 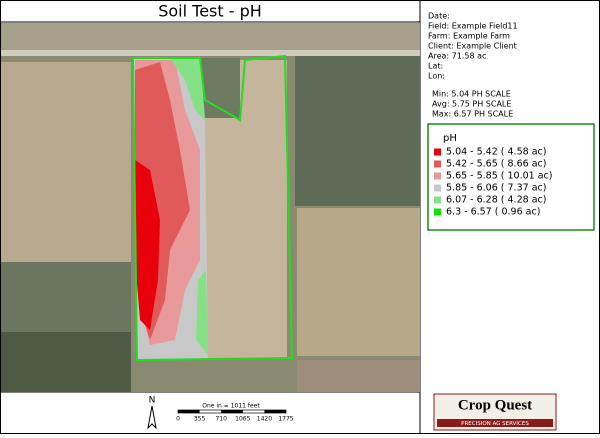 I want to click on legend-label: 6.3 - 6.57 ( 0.96 ac), so click(x=493, y=212).